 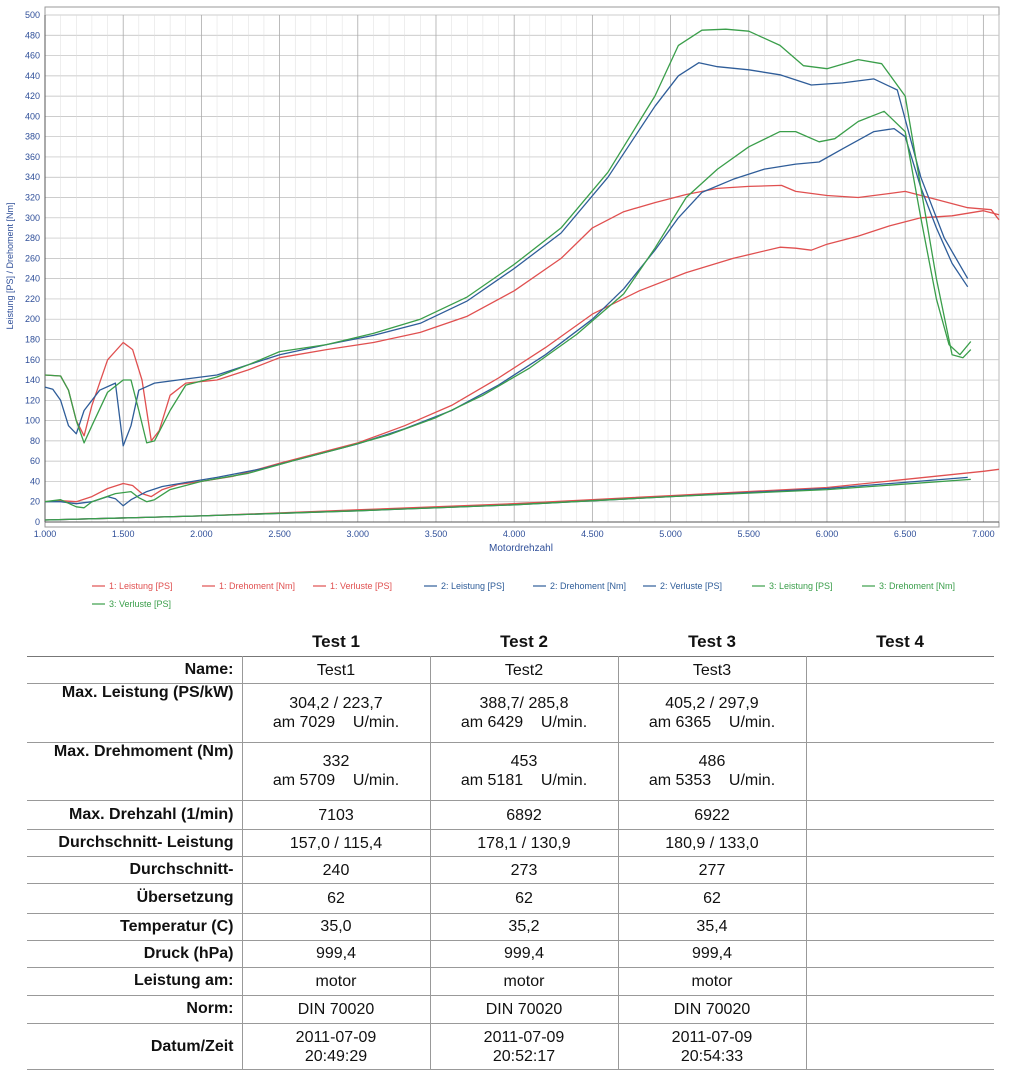 I want to click on table-row: Übersetzung 62 62 62, so click(x=510, y=898).